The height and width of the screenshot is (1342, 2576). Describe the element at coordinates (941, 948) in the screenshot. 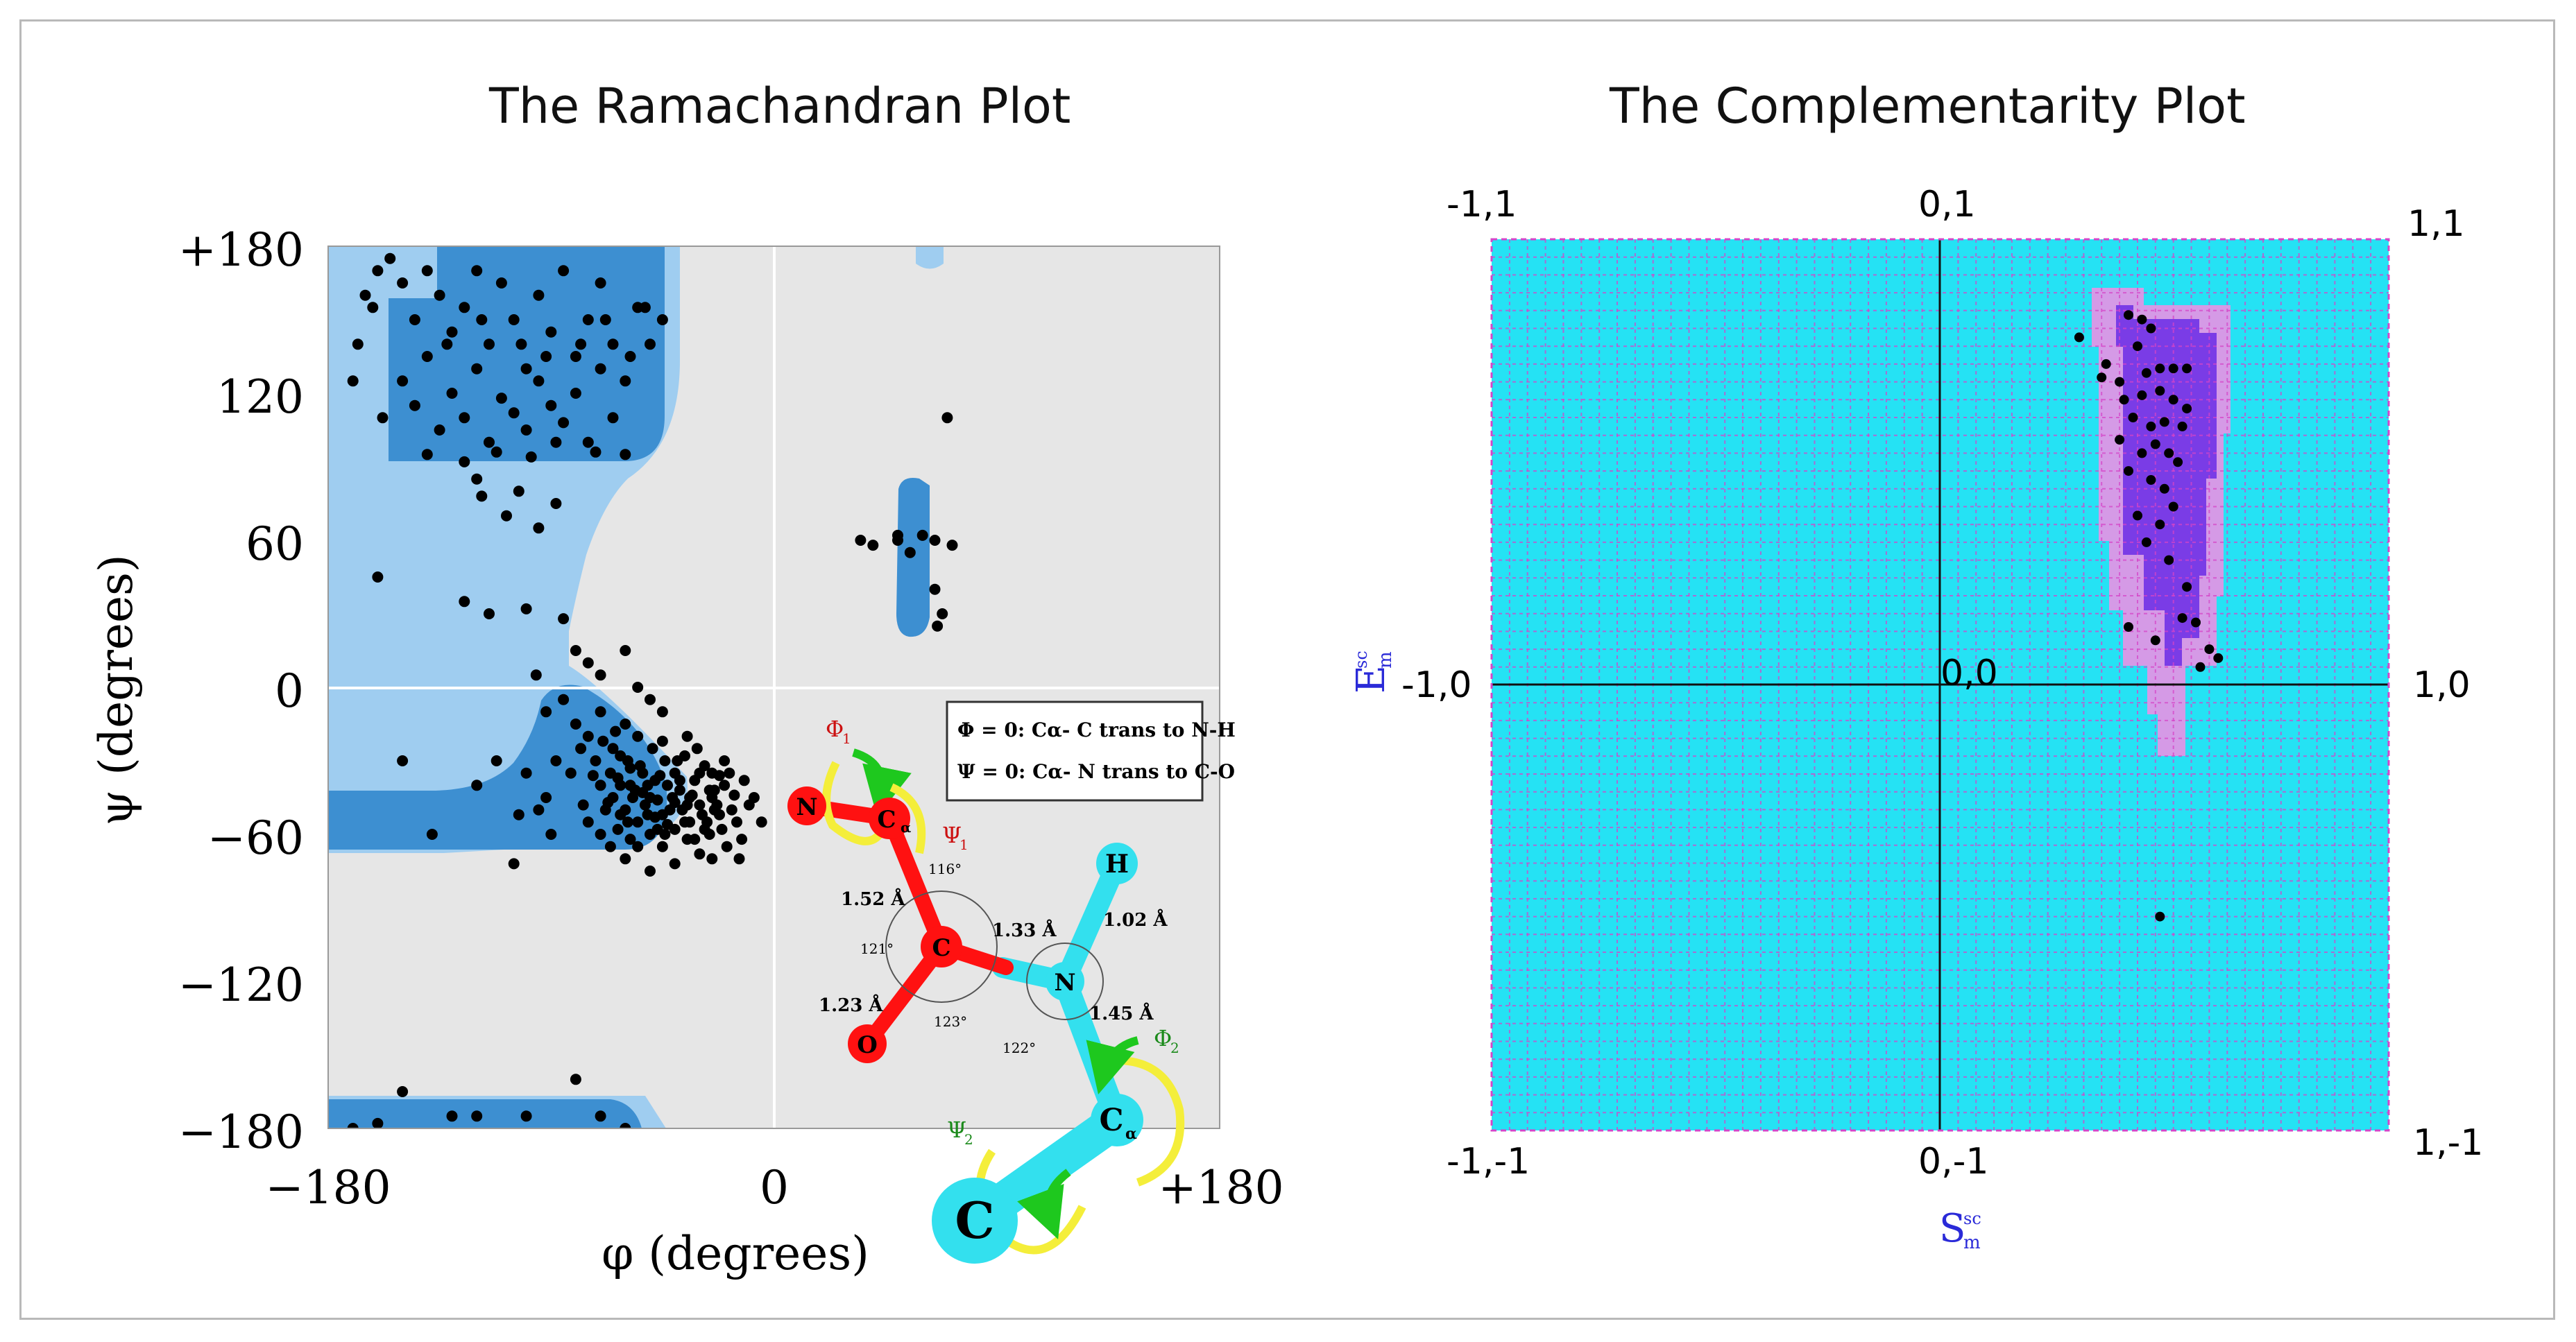

I see `atom-label-c: C` at that location.